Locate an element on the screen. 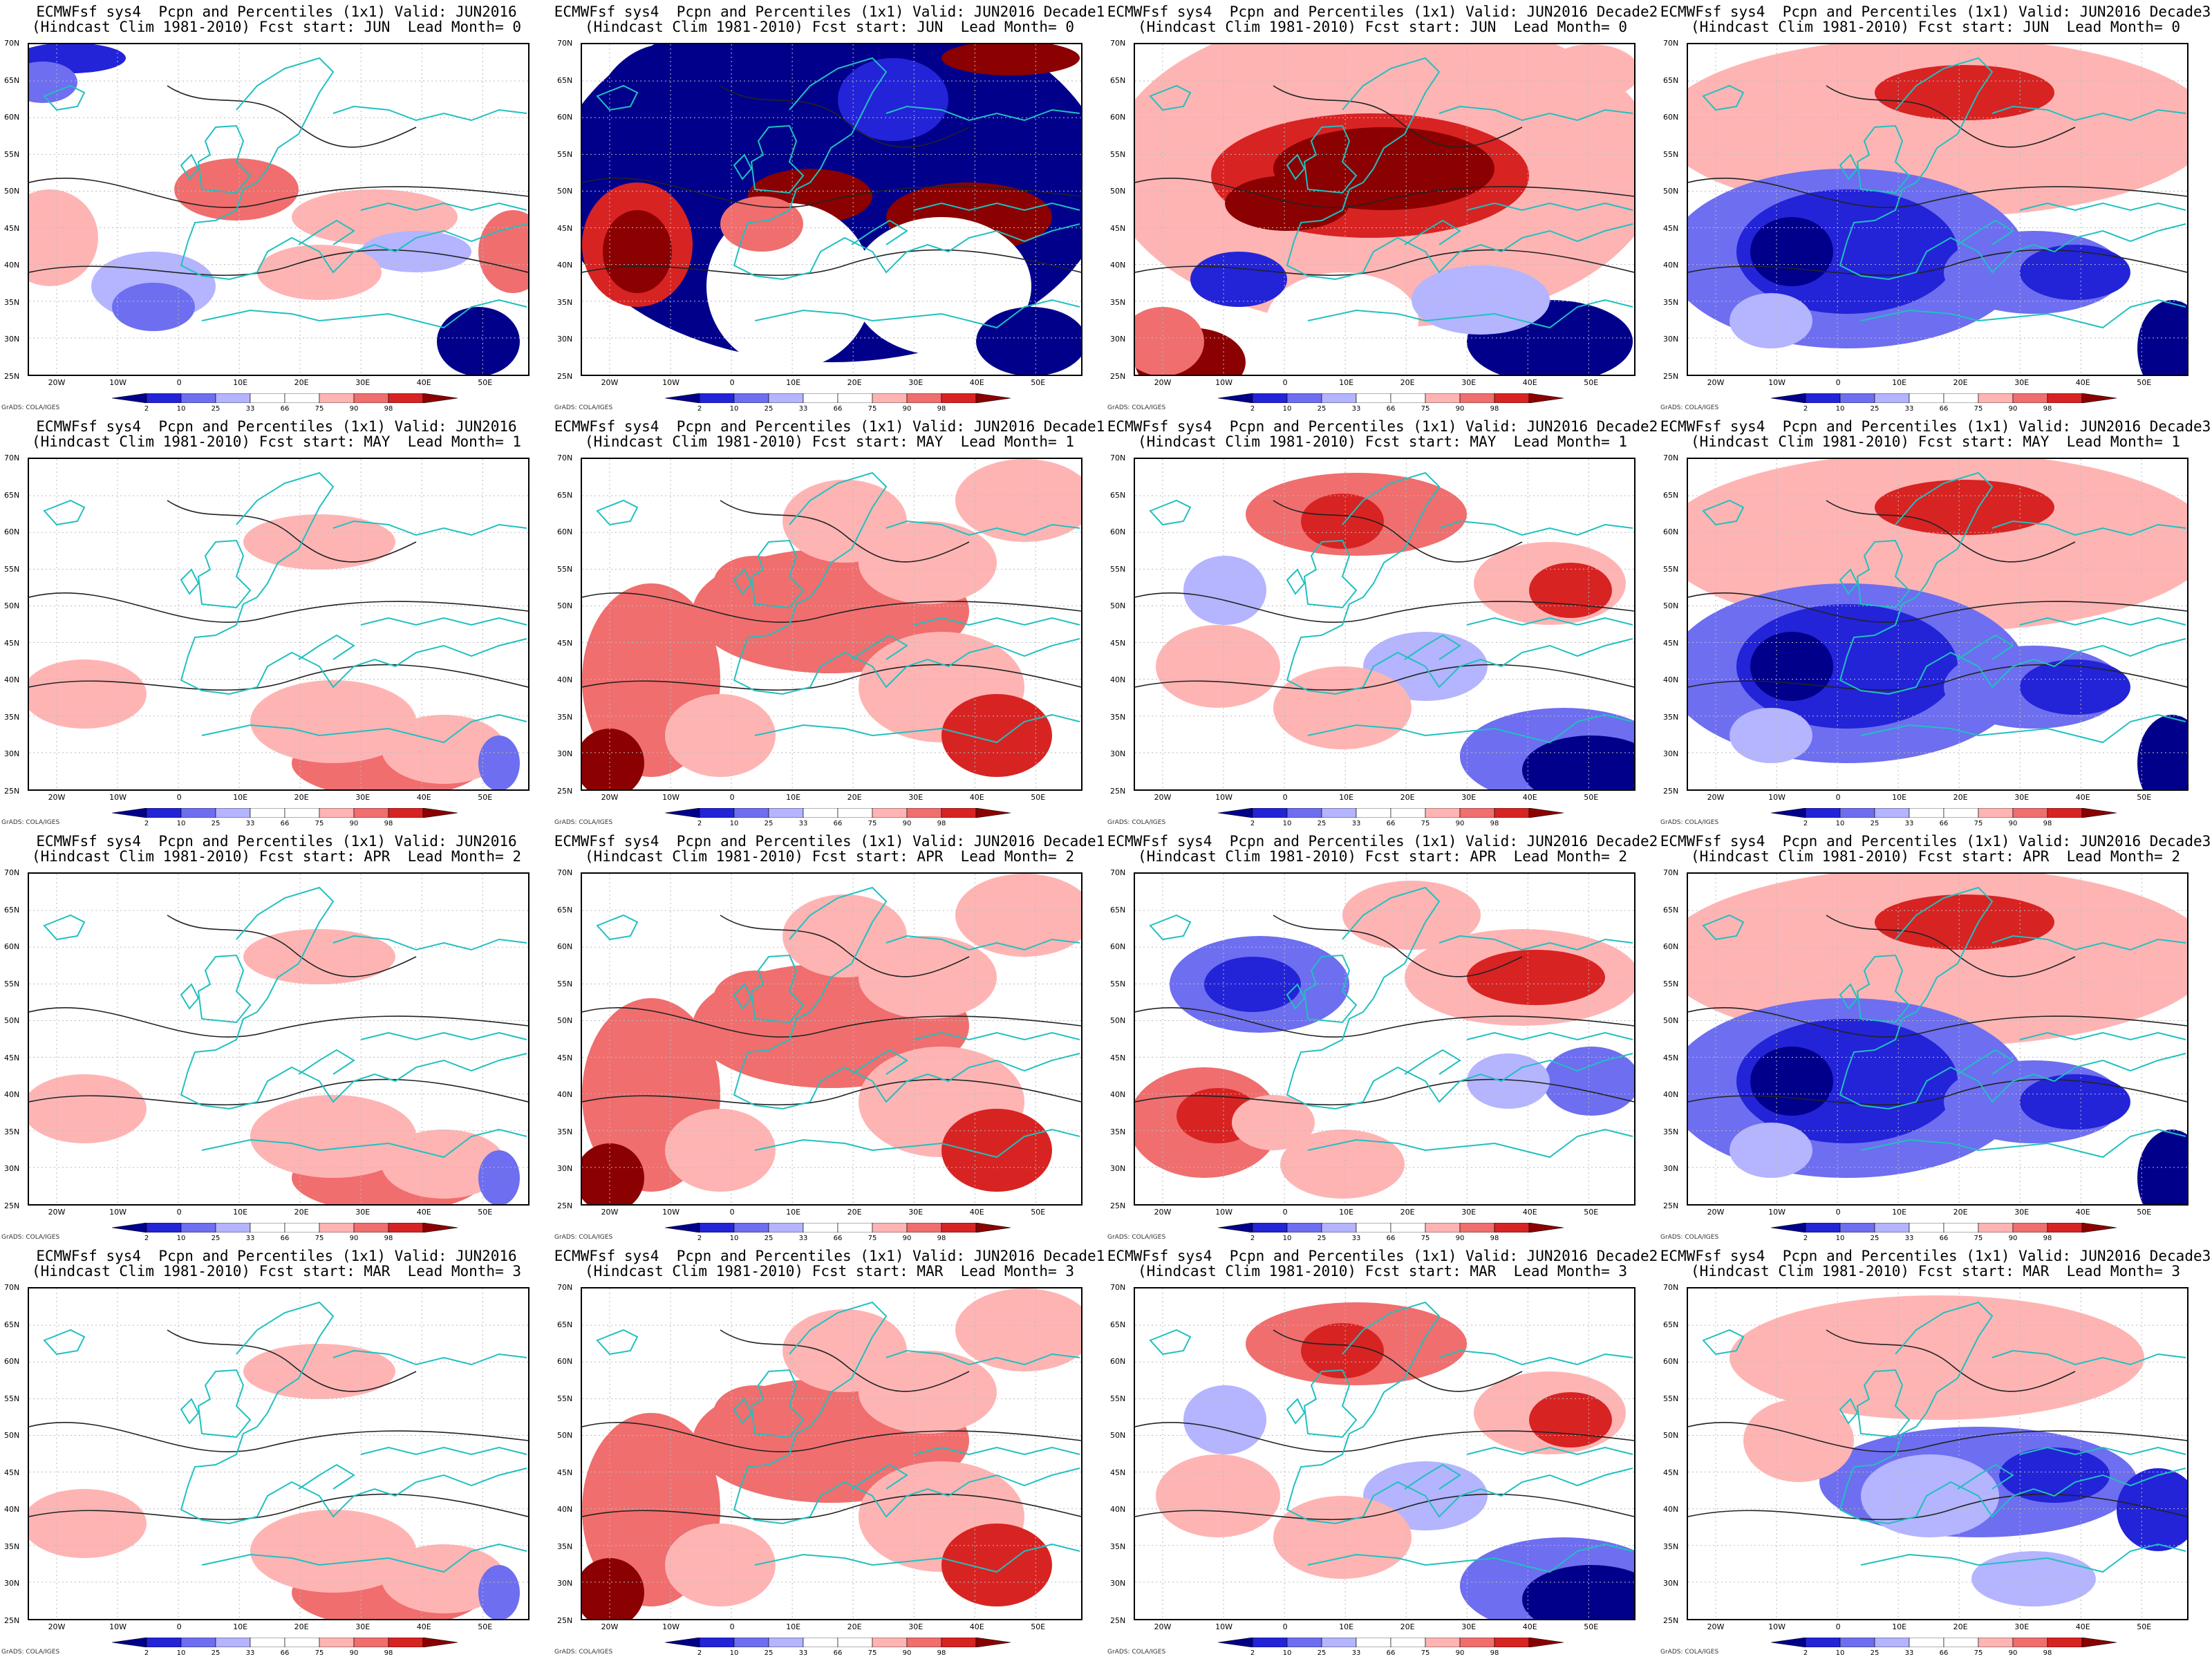  longitude-label: 30E is located at coordinates (2022, 1626).